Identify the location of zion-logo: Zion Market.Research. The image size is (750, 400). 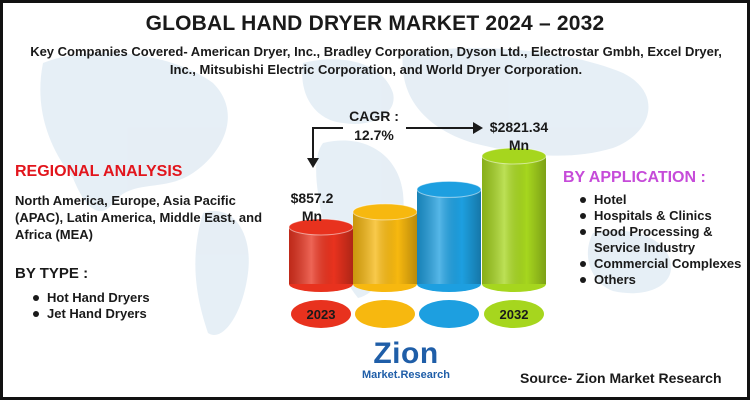
(406, 367).